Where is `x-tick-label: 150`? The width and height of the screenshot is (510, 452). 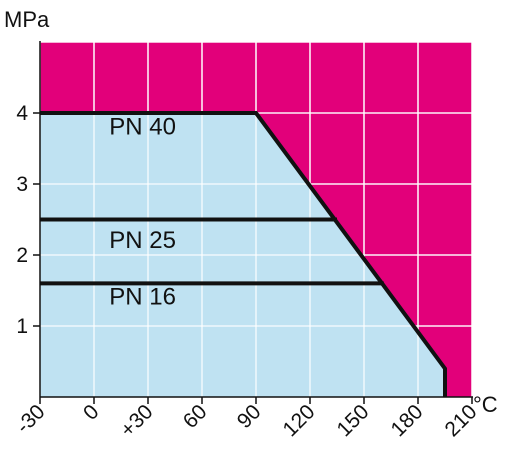 x-tick-label: 150 is located at coordinates (352, 420).